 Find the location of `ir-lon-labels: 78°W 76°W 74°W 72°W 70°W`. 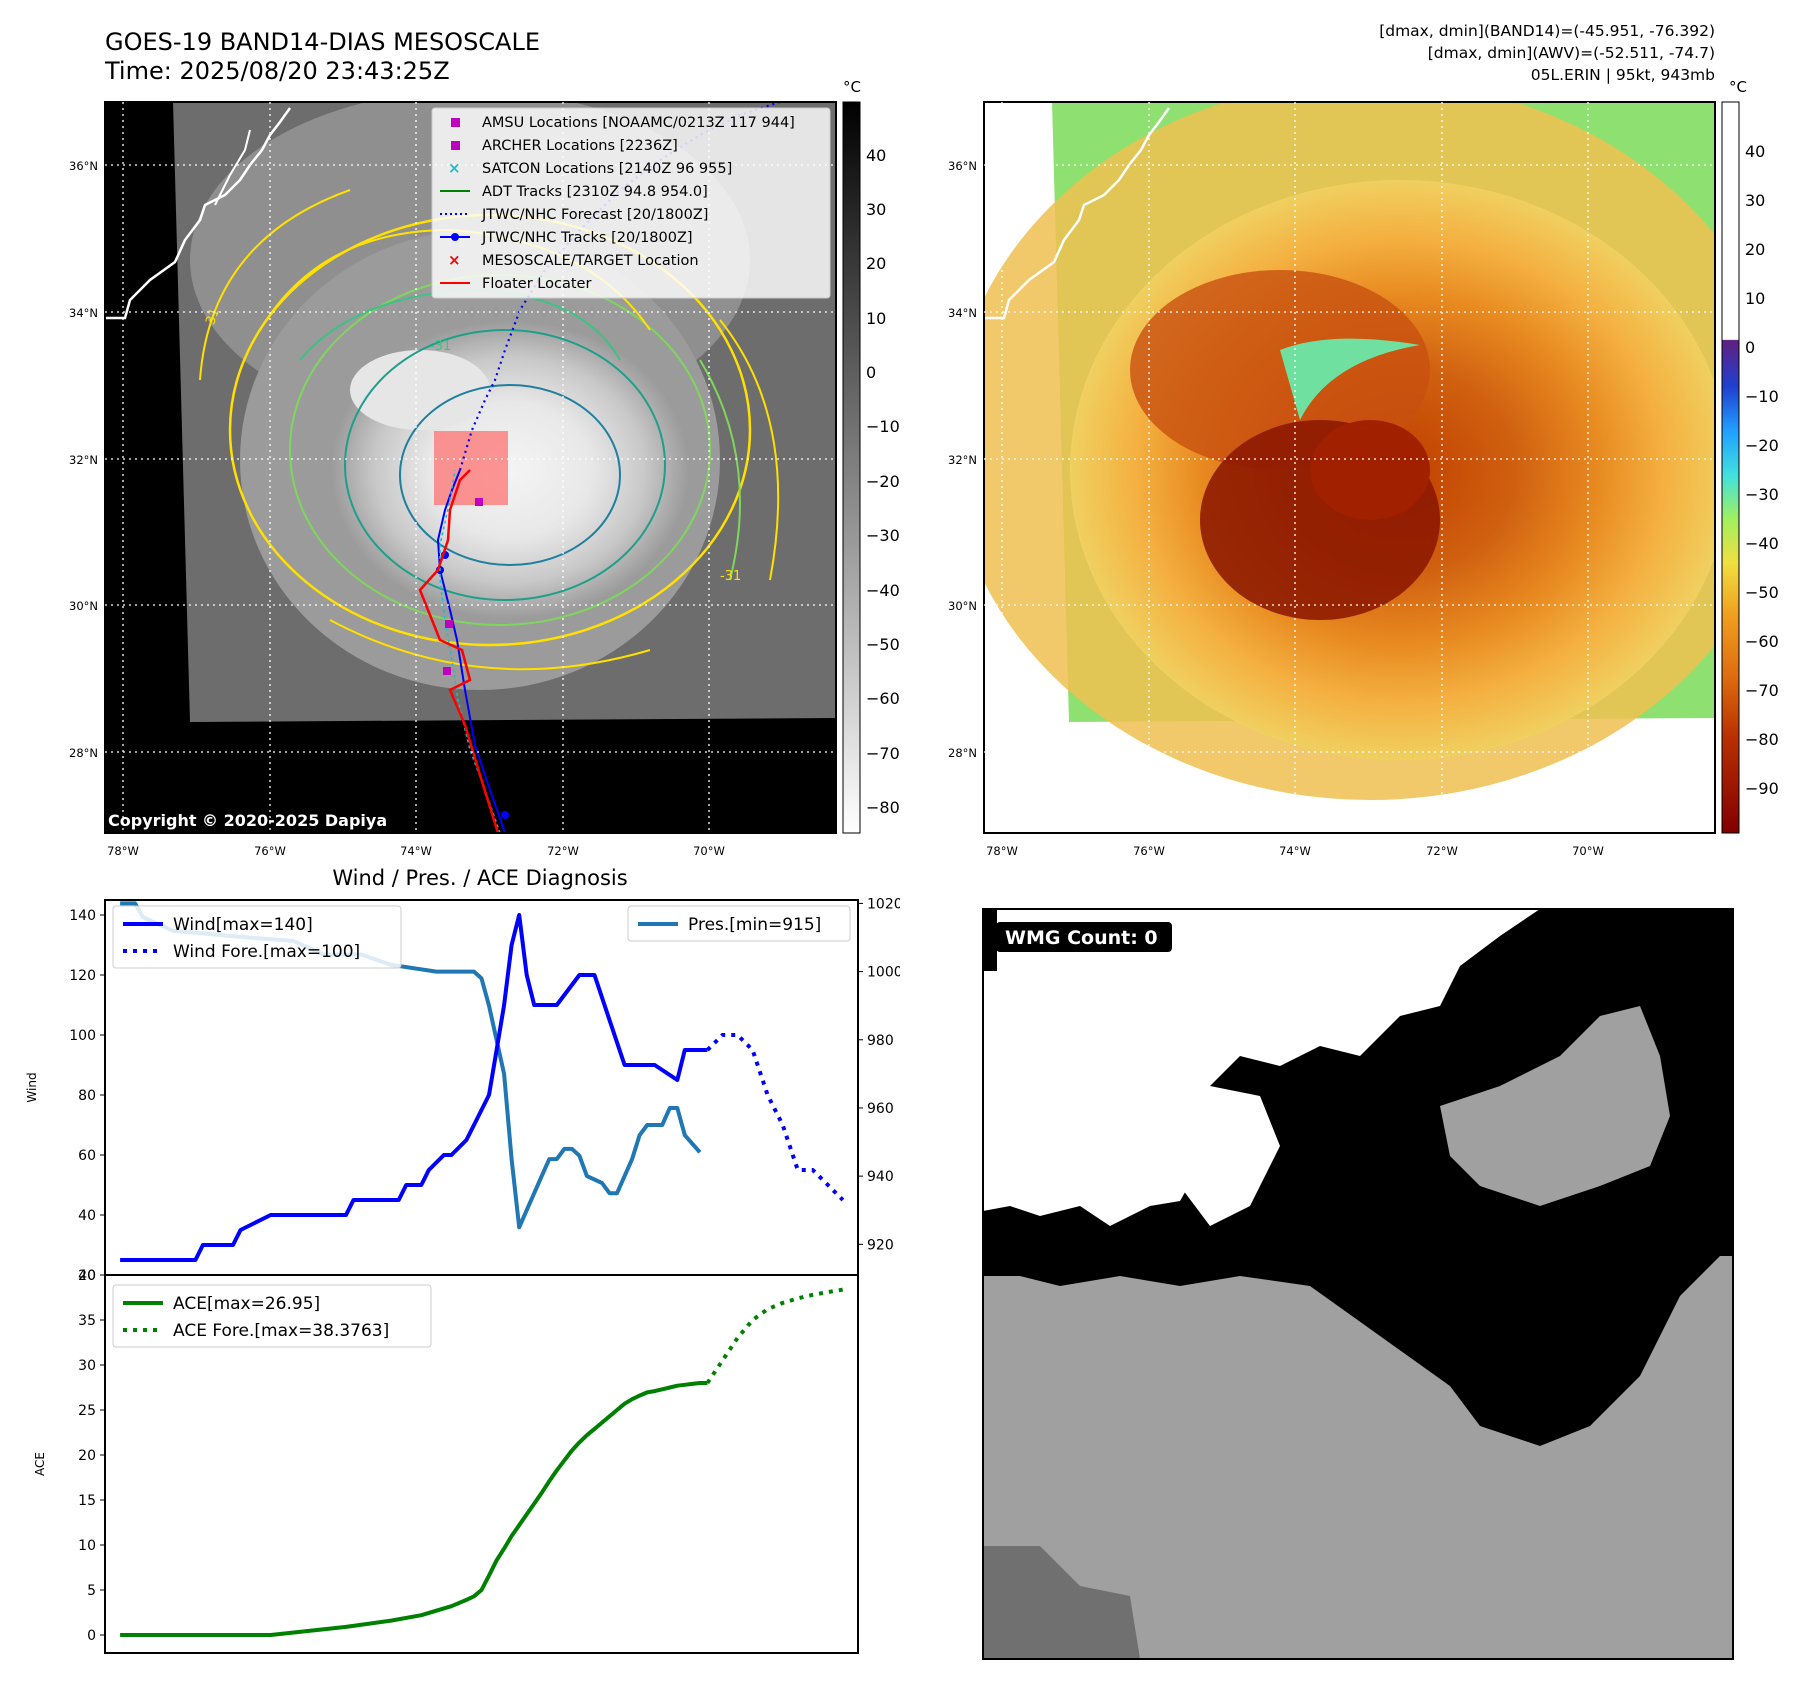

ir-lon-labels: 78°W 76°W 74°W 72°W 70°W is located at coordinates (416, 851).